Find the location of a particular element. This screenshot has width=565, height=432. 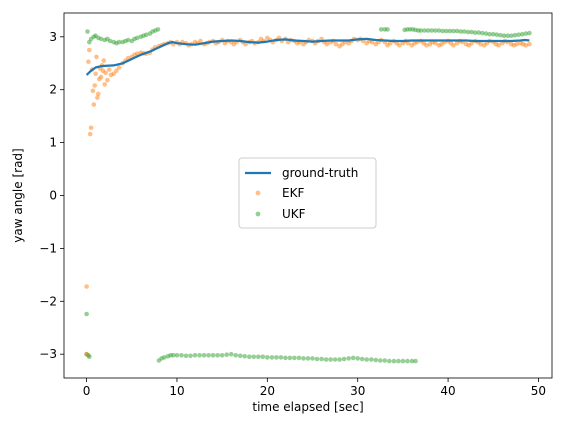

x-tick-label: 0 is located at coordinates (87, 391).